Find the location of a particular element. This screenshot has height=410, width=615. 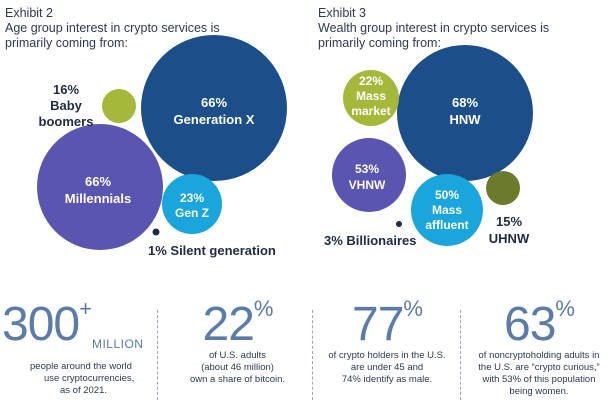

label-boomers-pct: 16% is located at coordinates (66, 89).